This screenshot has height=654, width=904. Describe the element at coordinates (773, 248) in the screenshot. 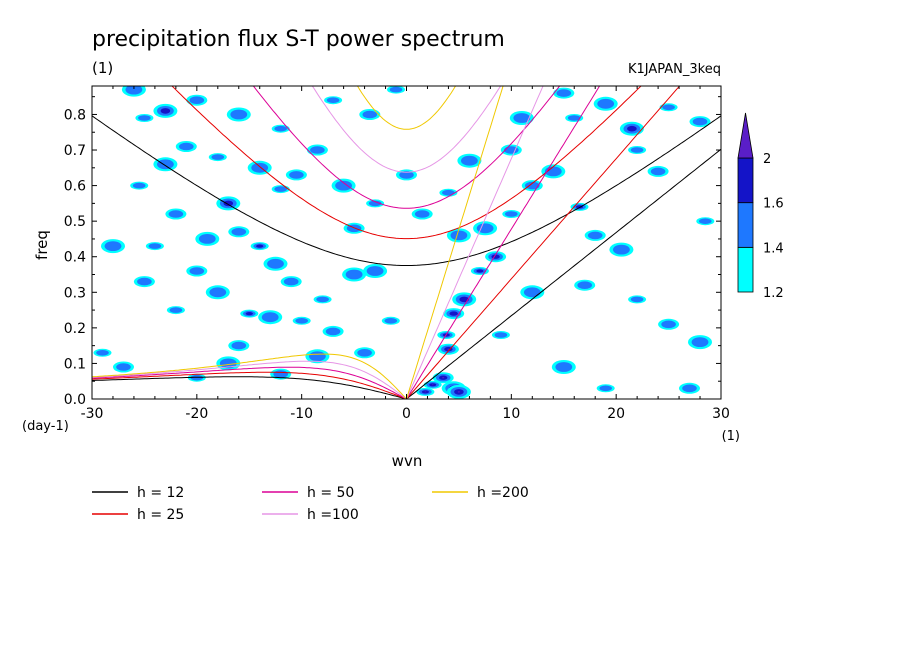

I see `colorbar-label: 1.4` at that location.